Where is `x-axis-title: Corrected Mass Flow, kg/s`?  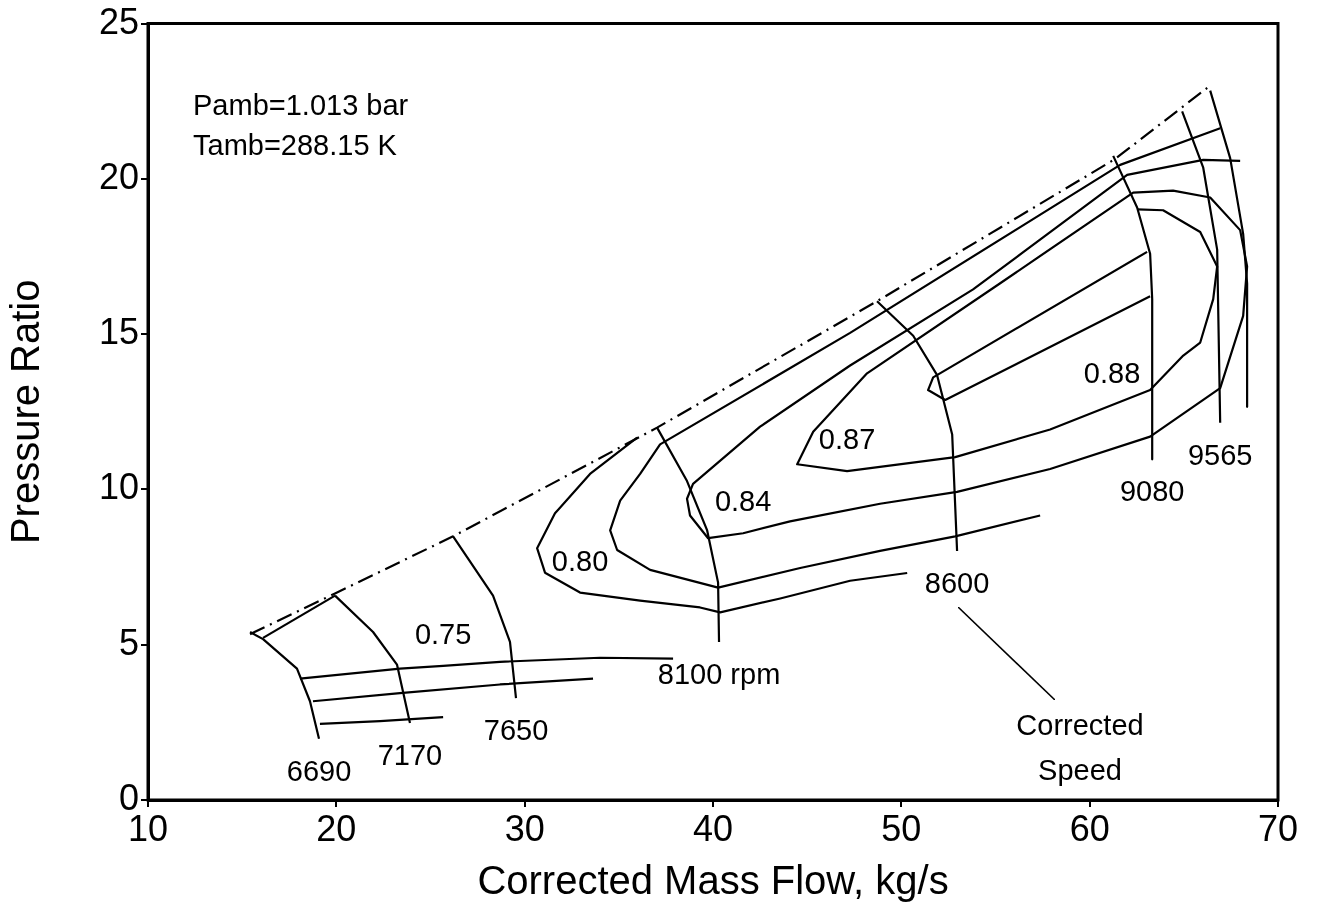
x-axis-title: Corrected Mass Flow, kg/s is located at coordinates (713, 880).